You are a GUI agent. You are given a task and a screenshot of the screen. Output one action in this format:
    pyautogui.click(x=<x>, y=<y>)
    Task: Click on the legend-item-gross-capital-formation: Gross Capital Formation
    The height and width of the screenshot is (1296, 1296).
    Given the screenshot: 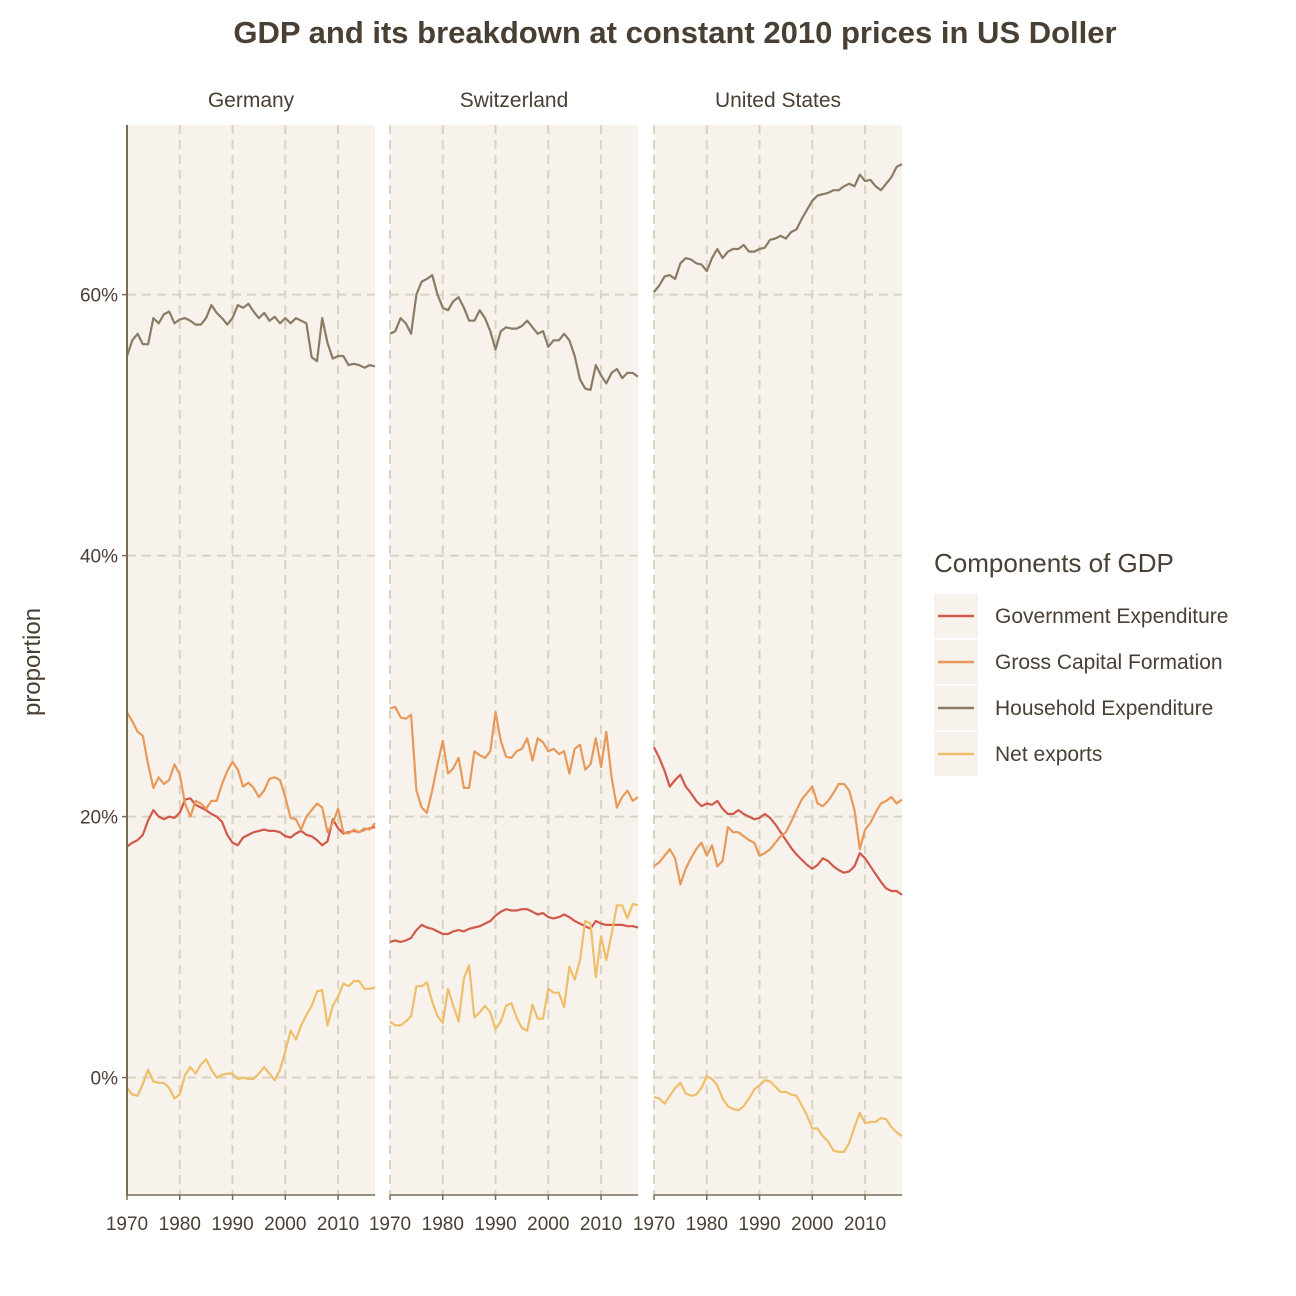 What is the action you would take?
    pyautogui.click(x=1078, y=662)
    